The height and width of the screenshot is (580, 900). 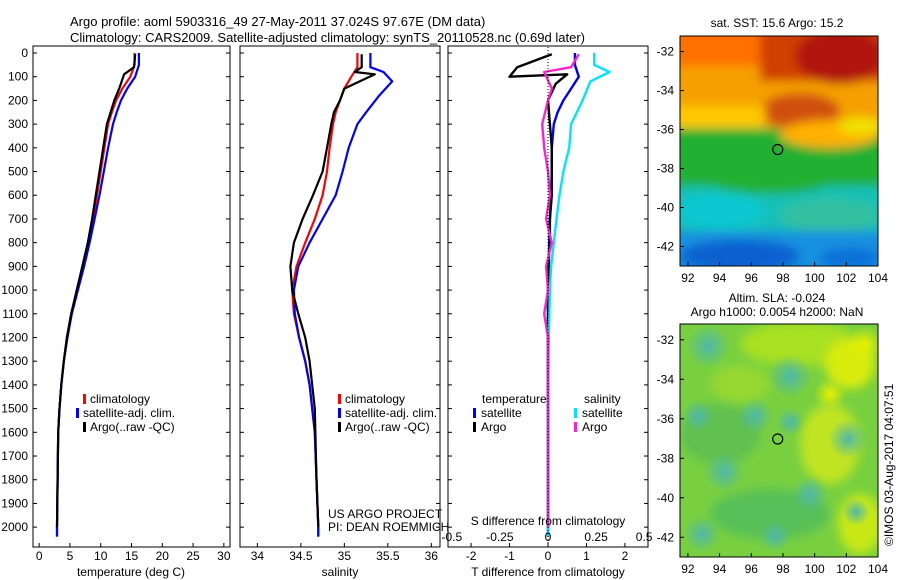 I want to click on legend-label-argo: Argo(..raw -QC), so click(x=132, y=427).